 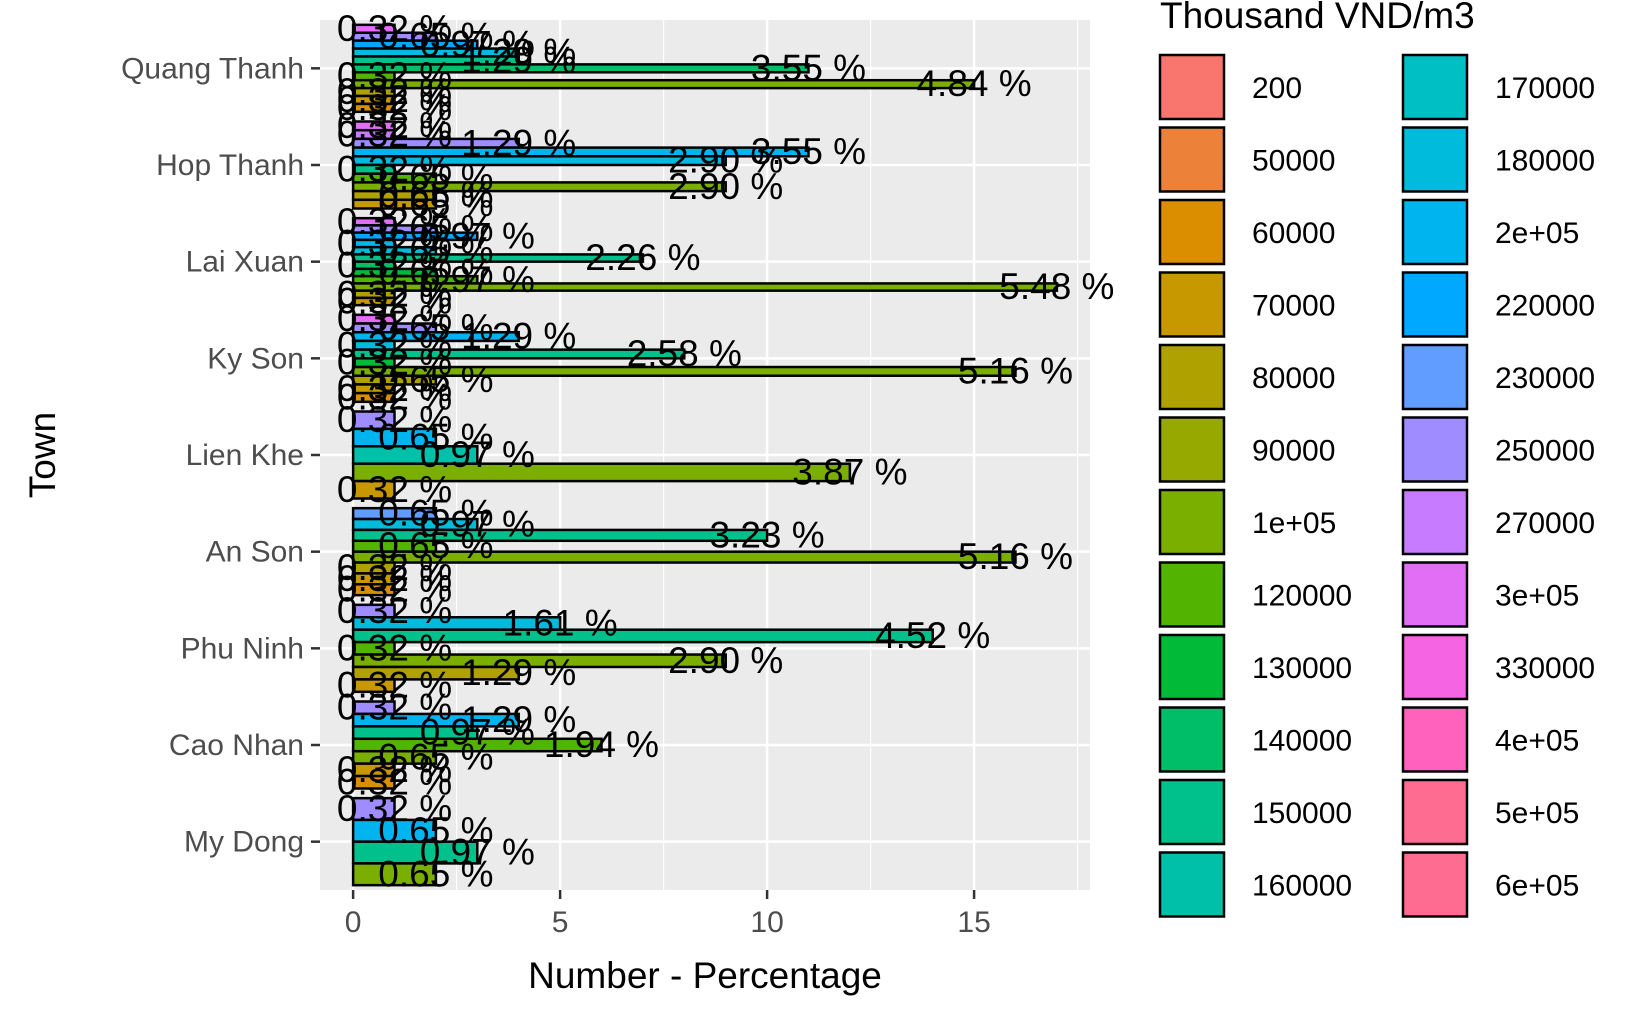 I want to click on x-tick-label: 5, so click(x=560, y=922).